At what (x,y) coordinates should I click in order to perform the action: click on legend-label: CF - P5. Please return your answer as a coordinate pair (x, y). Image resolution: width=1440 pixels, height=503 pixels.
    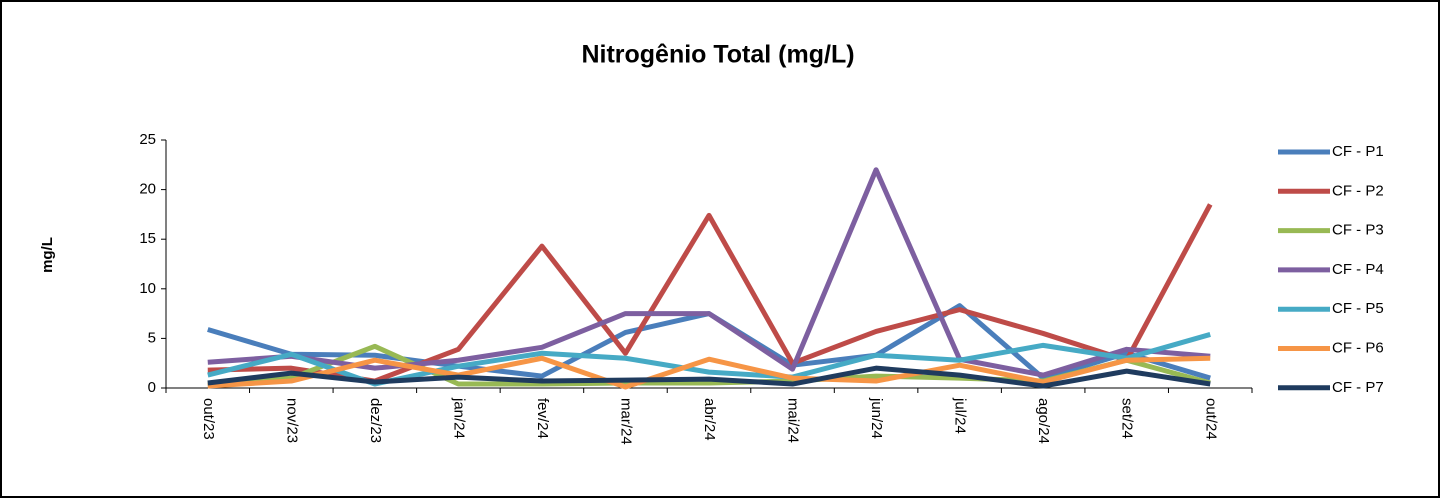
    Looking at the image, I should click on (1358, 308).